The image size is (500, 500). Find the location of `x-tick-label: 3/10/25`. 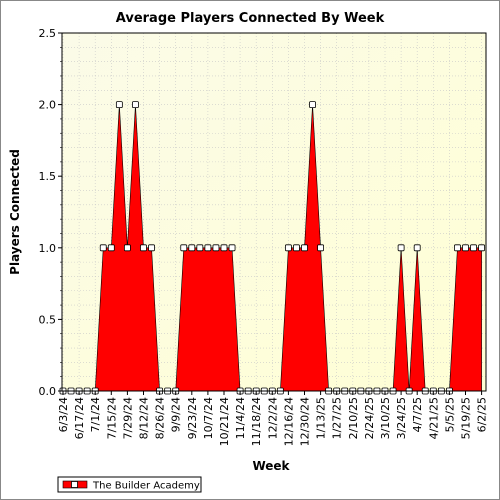

x-tick-label: 3/10/25 is located at coordinates (385, 418).